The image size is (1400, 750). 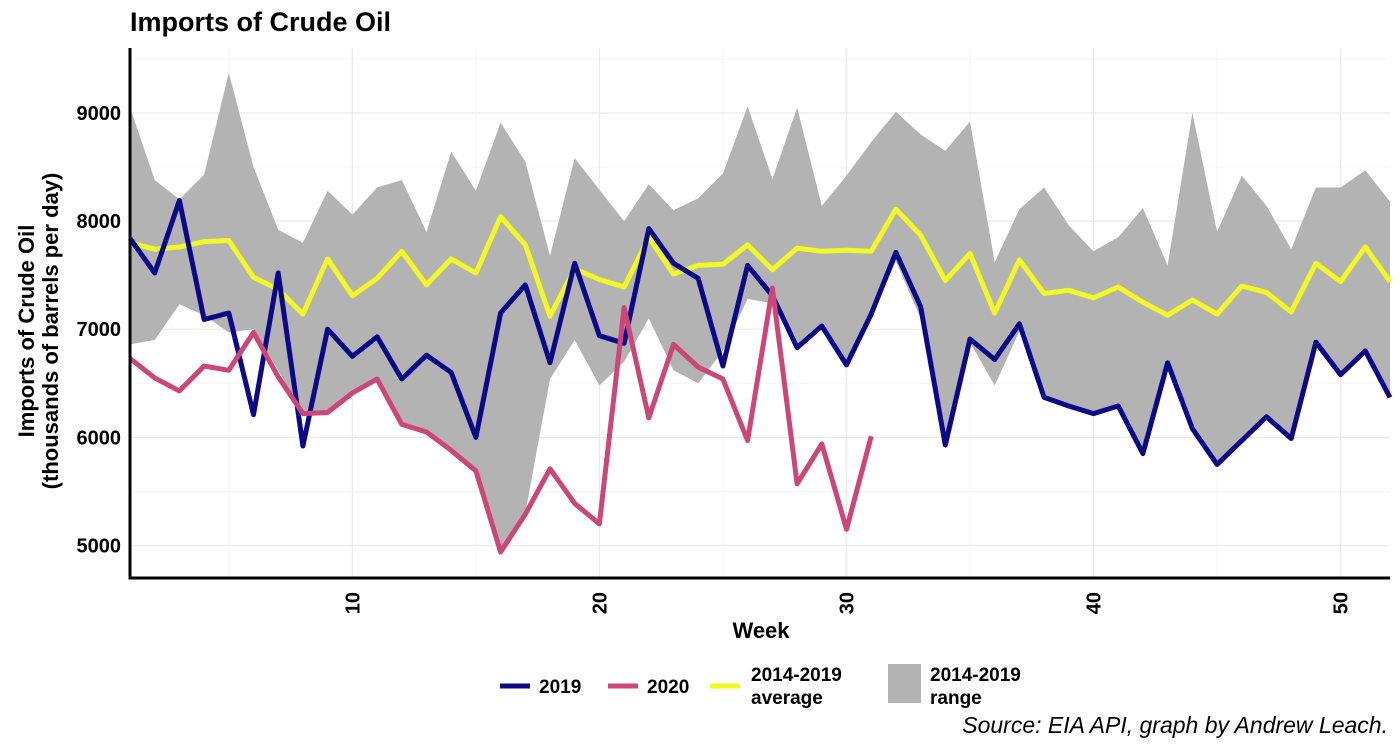 What do you see at coordinates (761, 262) in the screenshot?
I see `series-line-2014-2019-average` at bounding box center [761, 262].